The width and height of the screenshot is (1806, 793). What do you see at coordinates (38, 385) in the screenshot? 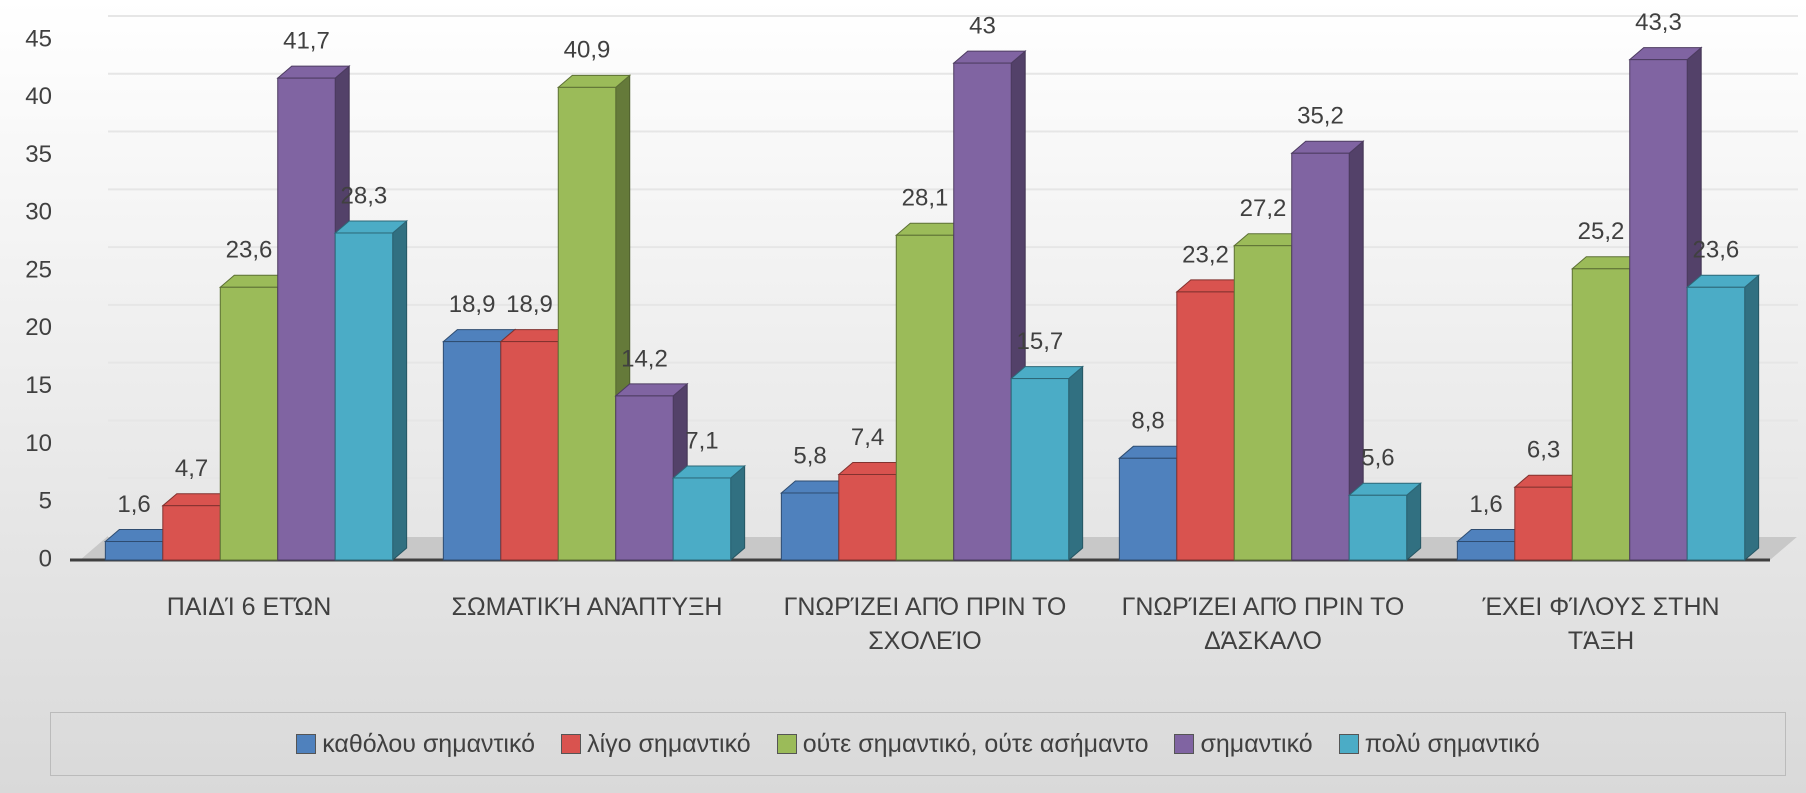
I see `y-tick-label: 15` at bounding box center [38, 385].